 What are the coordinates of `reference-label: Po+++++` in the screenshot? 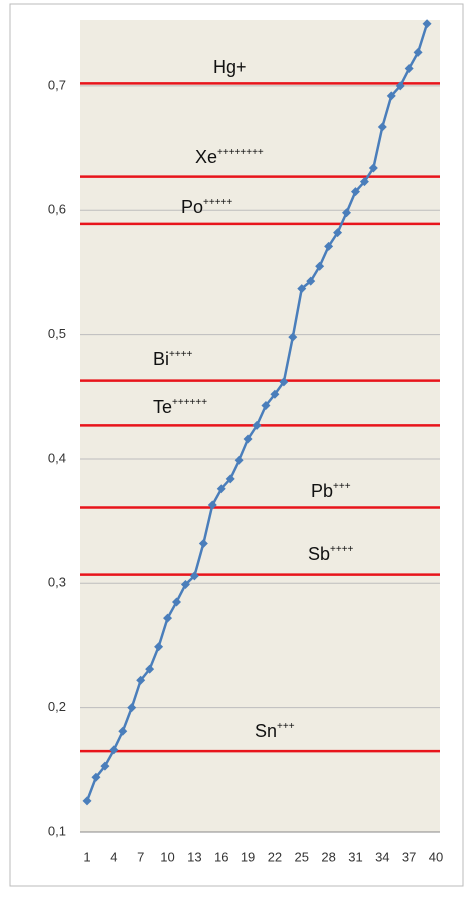 It's located at (206, 207).